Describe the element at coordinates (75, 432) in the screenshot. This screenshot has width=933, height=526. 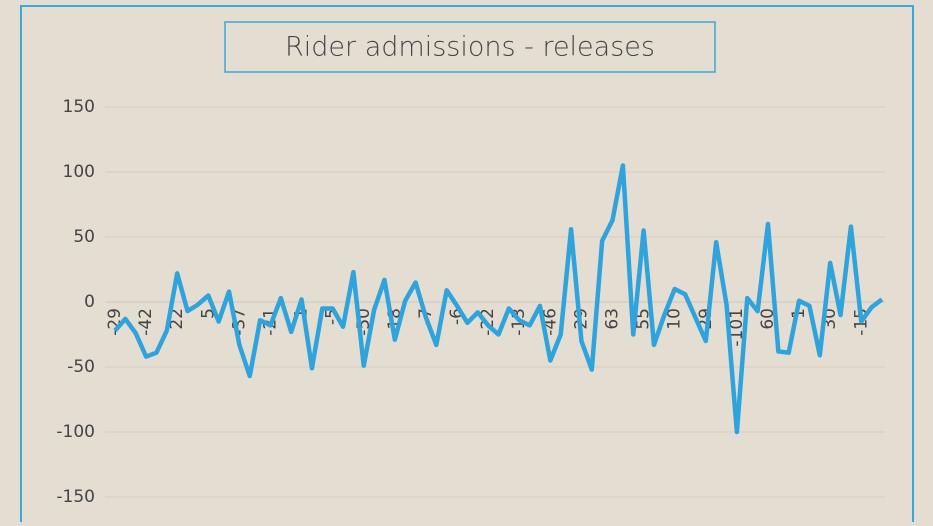
I see `y-tick-label: -100` at that location.